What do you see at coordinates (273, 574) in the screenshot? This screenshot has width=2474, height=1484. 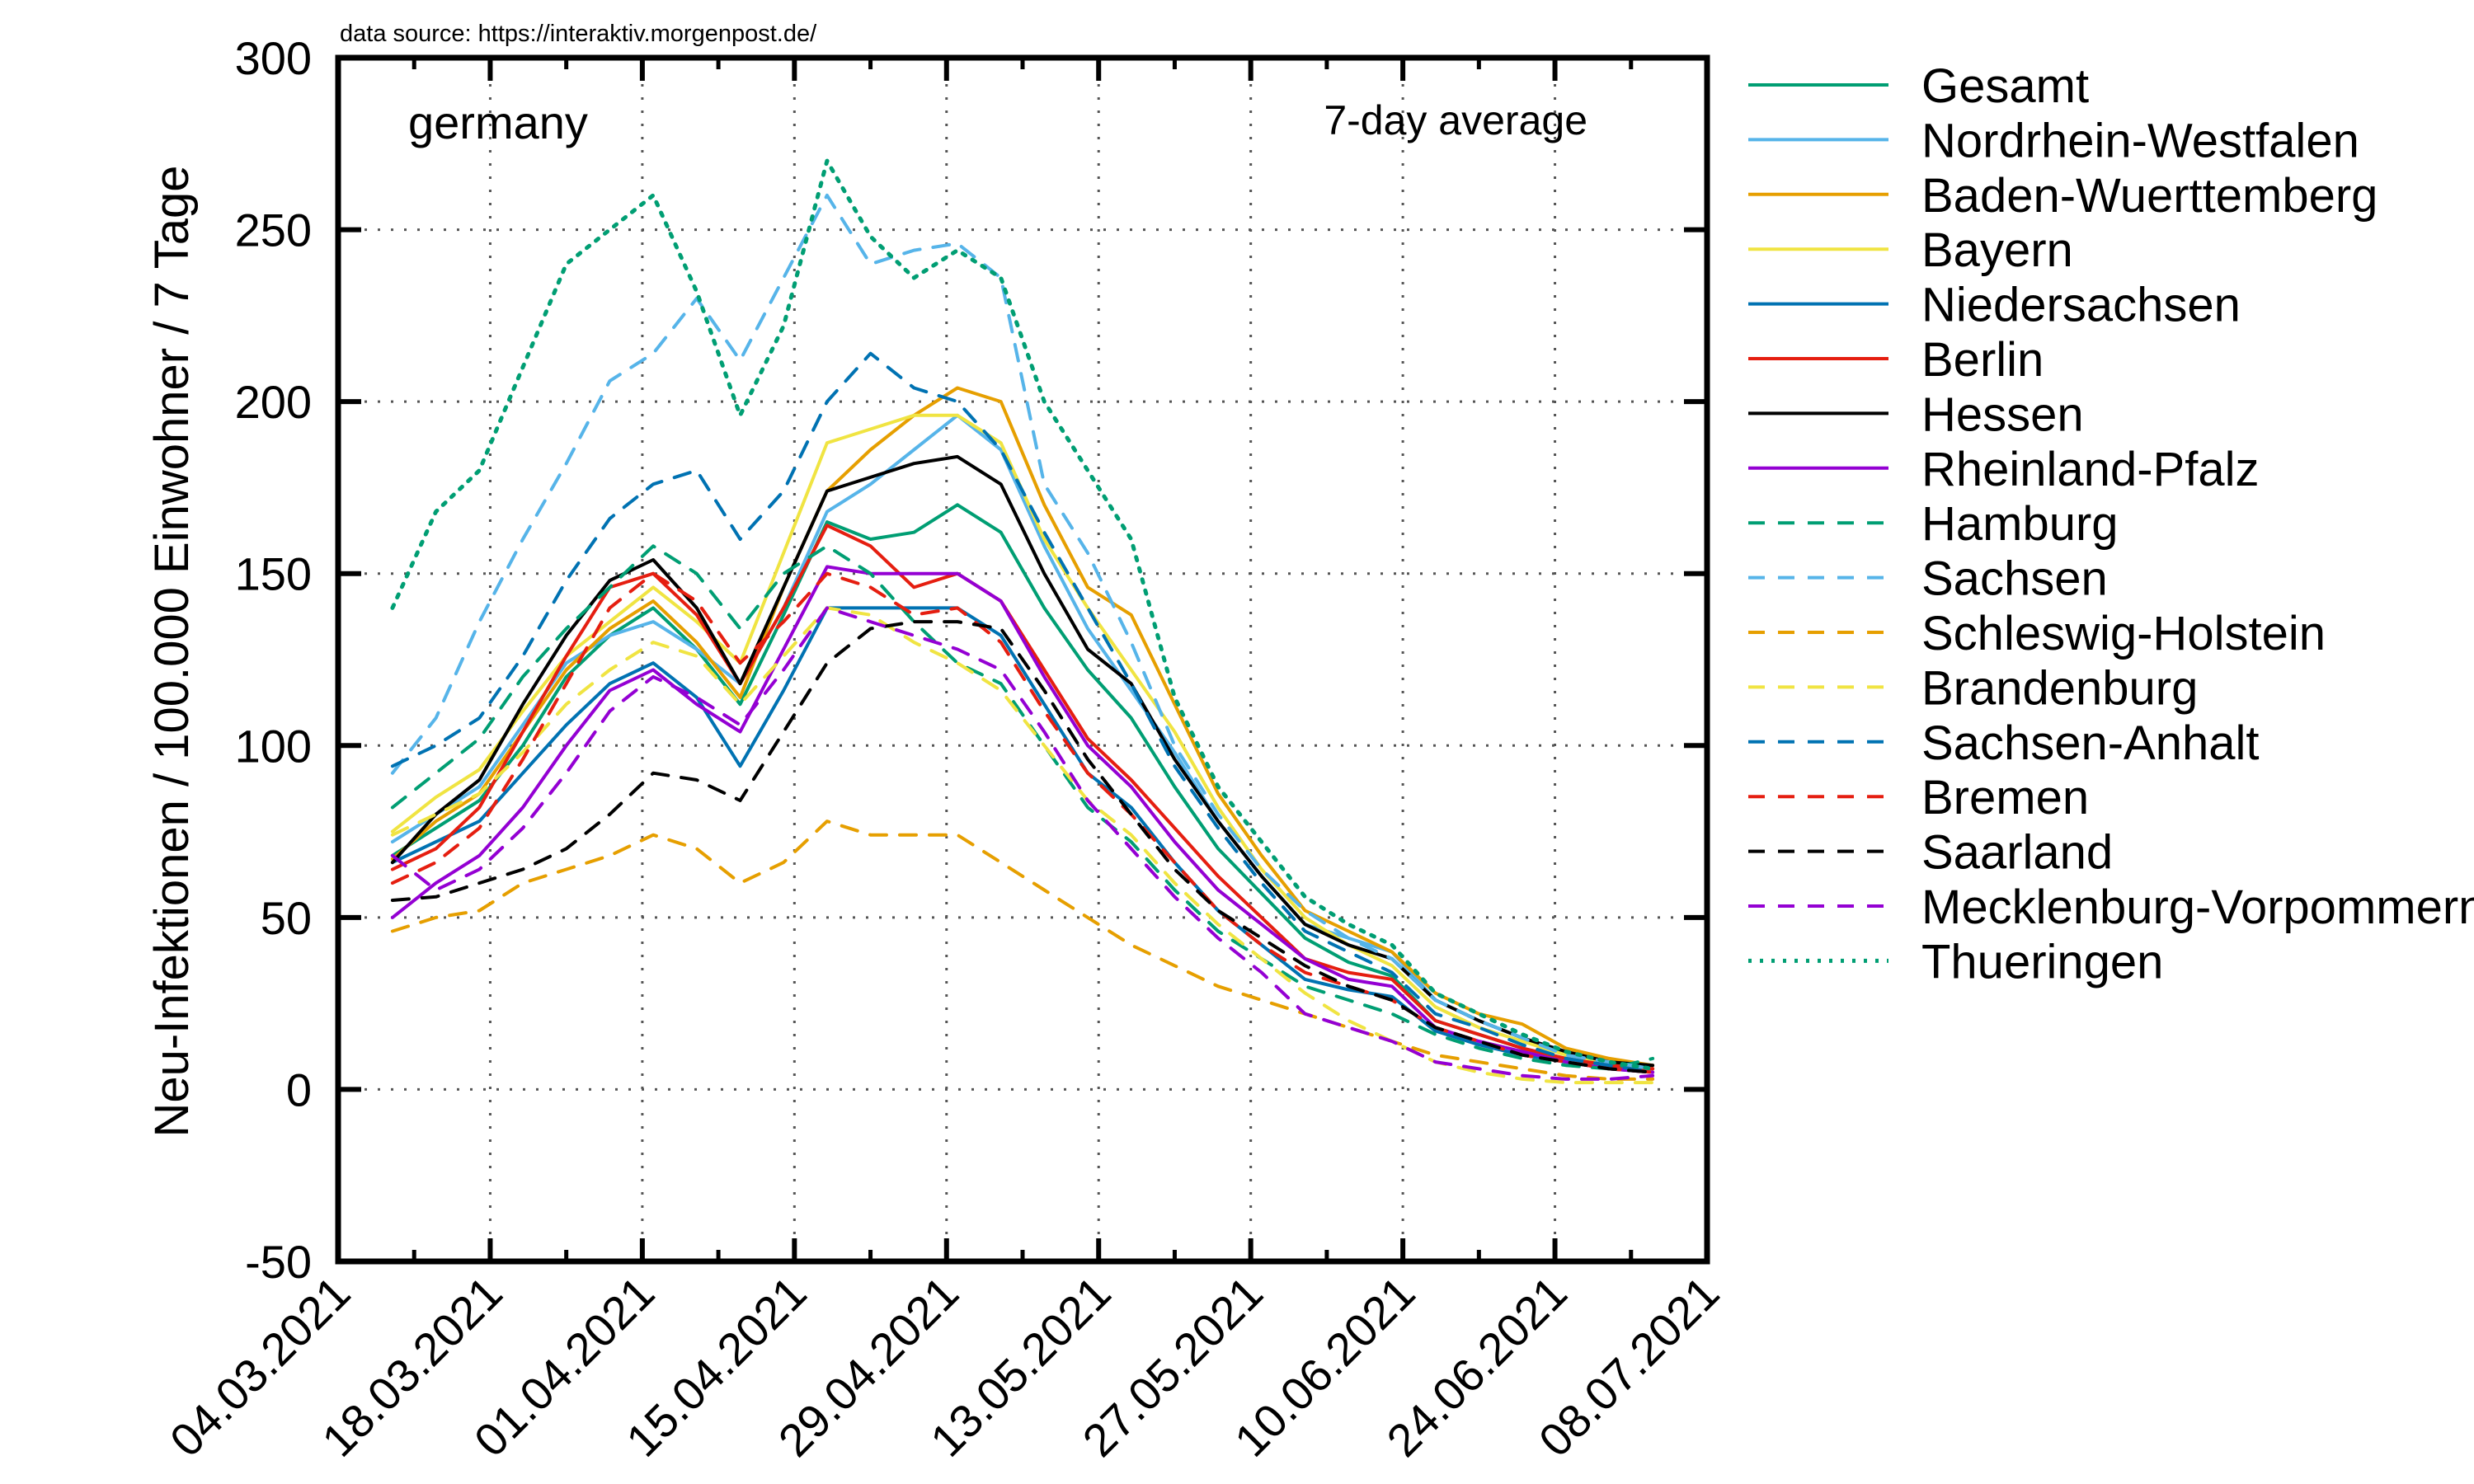 I see `y-tick-label: 150` at bounding box center [273, 574].